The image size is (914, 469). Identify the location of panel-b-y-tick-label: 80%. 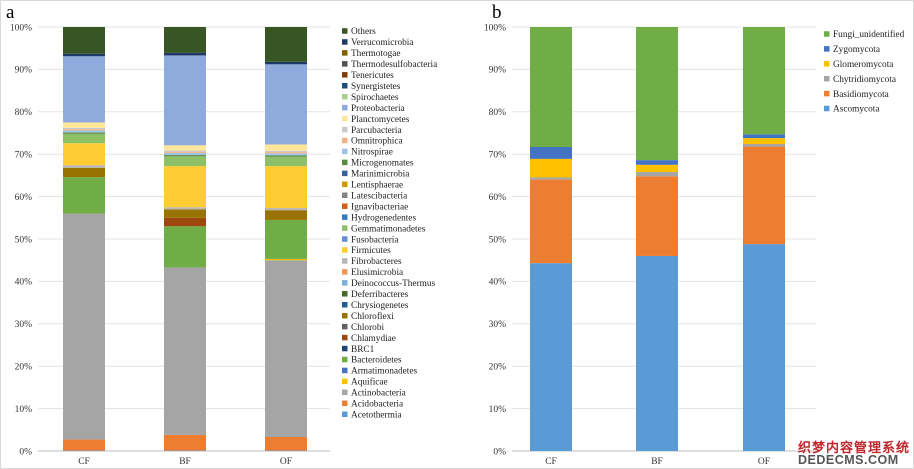
(498, 113).